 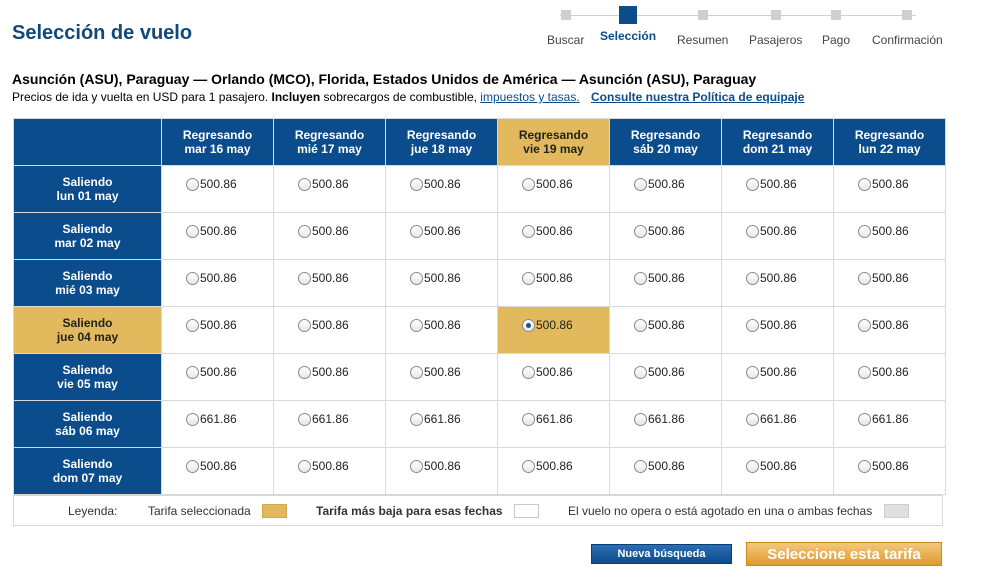 I want to click on baggage-policy-link: Consulte nuestra Política de equipaje, so click(x=698, y=97).